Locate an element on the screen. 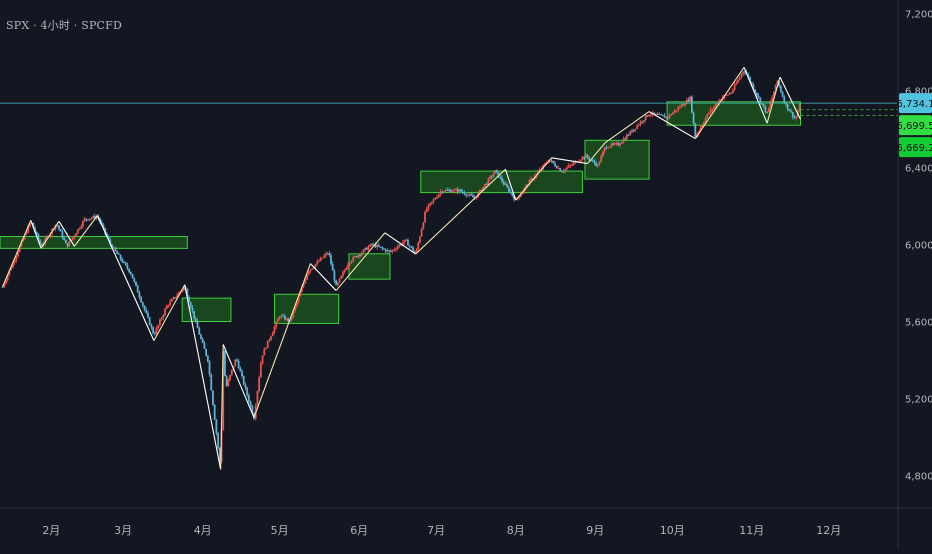 The width and height of the screenshot is (932, 554). symbol-label: SPX is located at coordinates (18, 25).